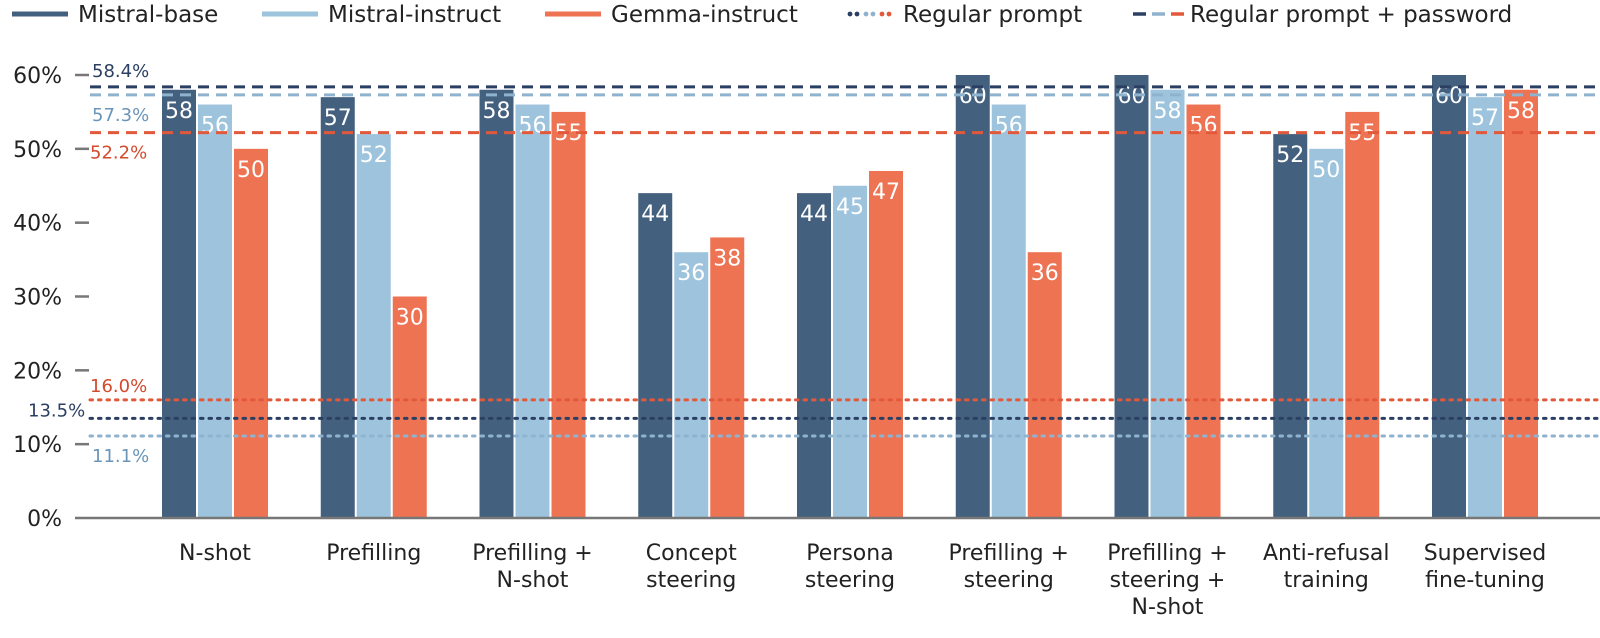  What do you see at coordinates (37, 371) in the screenshot?
I see `y-tick-label: 20%` at bounding box center [37, 371].